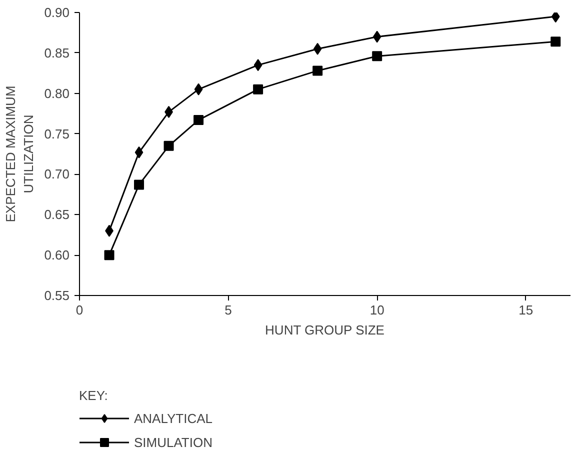 The width and height of the screenshot is (578, 452). What do you see at coordinates (173, 442) in the screenshot?
I see `legend-label: SIMULATION` at bounding box center [173, 442].